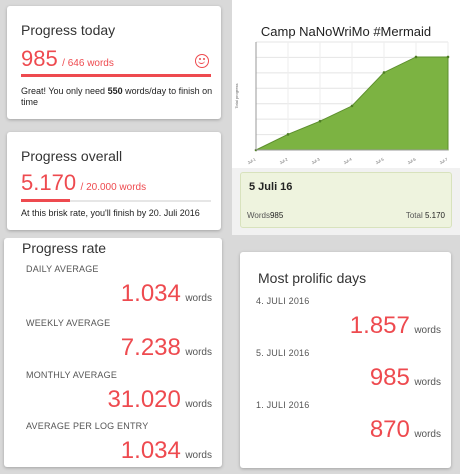 This screenshot has height=474, width=460. Describe the element at coordinates (236, 95) in the screenshot. I see `y-axis-label: Total progress` at that location.